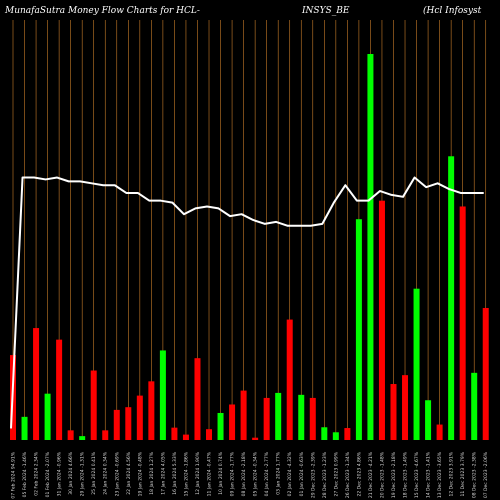 This screenshot has width=500, height=500. I want to click on x-tick-label: 13 Dec 2023 -3.65%, so click(440, 474).